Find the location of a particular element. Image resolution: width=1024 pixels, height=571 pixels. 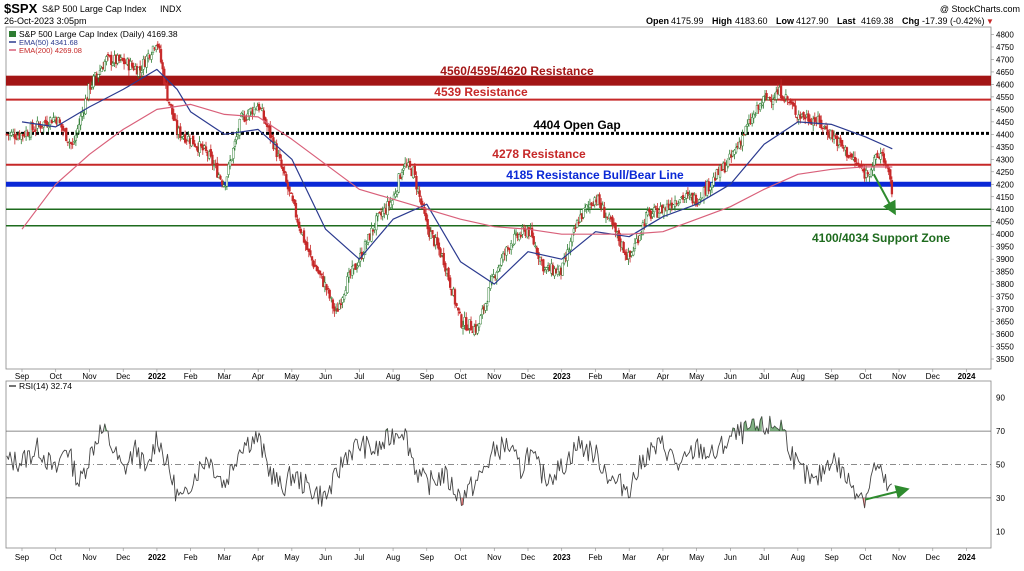

last-value: 4169.38 is located at coordinates (877, 21).